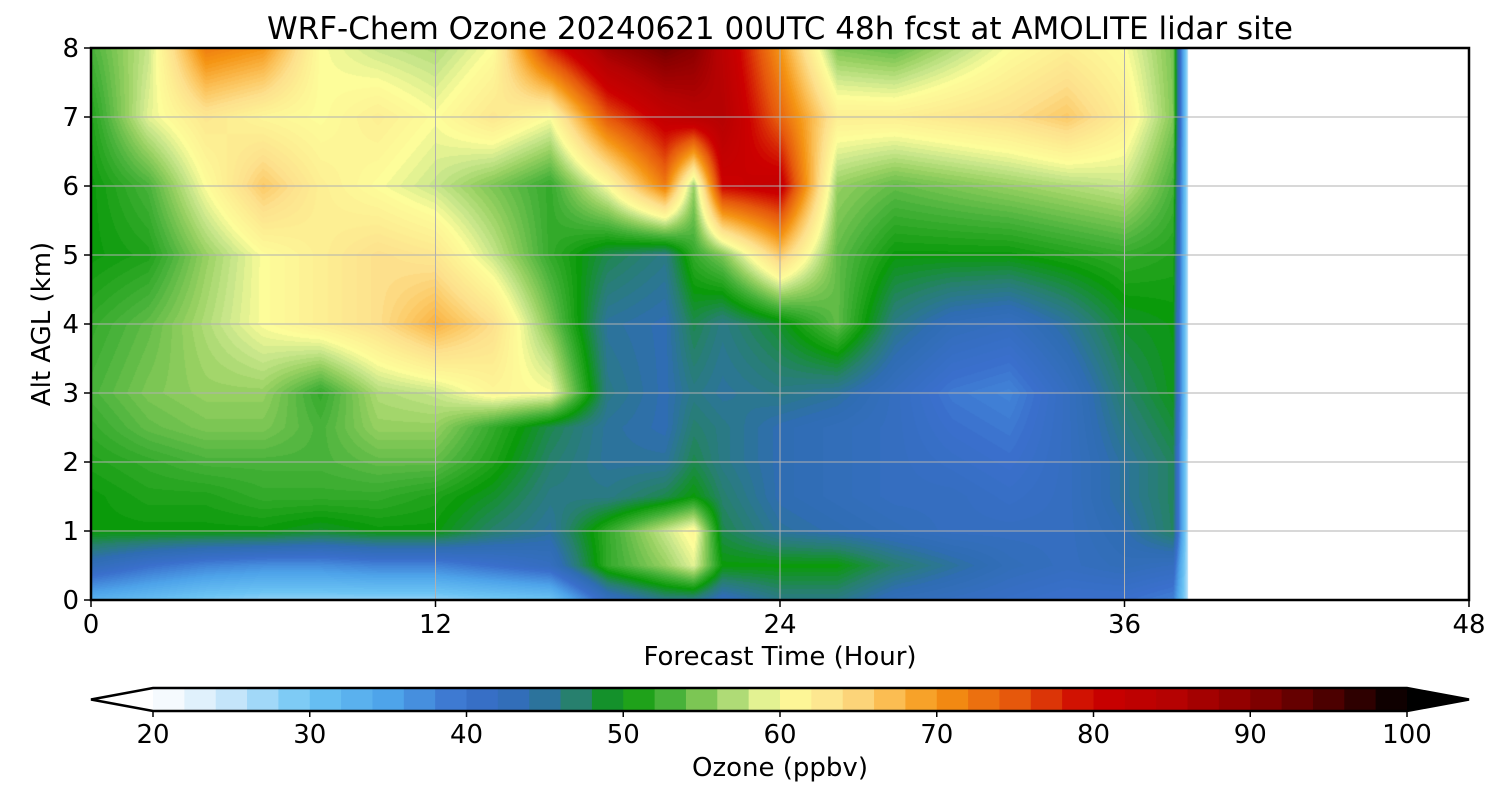  Describe the element at coordinates (91, 625) in the screenshot. I see `x-tick-label: 0` at that location.